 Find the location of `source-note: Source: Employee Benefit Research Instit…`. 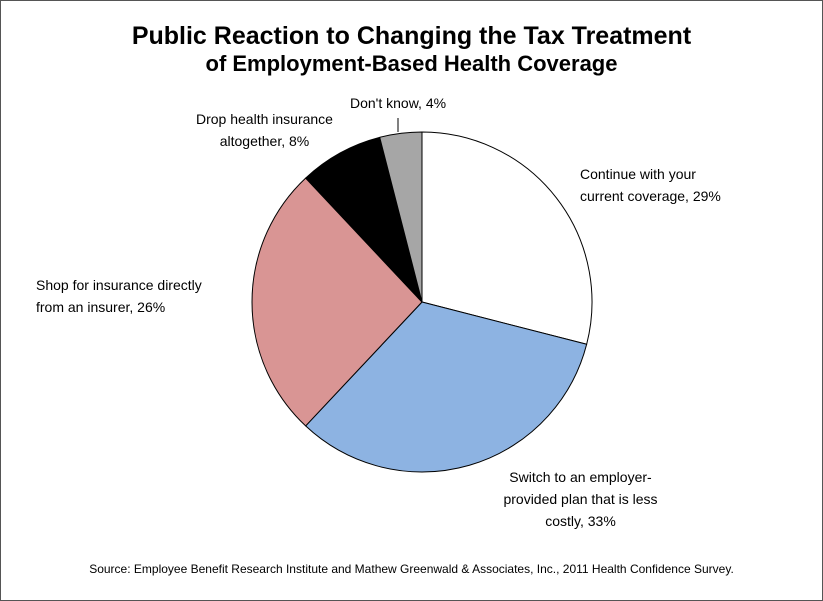

source-note: Source: Employee Benefit Research Instit… is located at coordinates (411, 569).